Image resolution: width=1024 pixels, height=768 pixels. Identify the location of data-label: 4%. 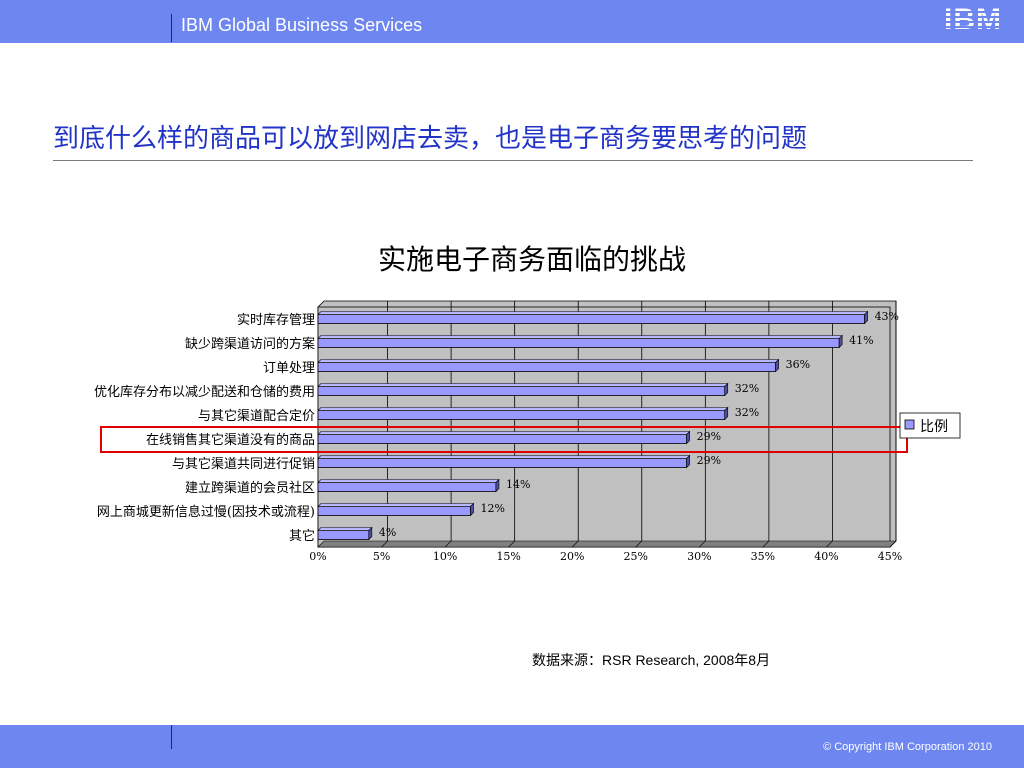
(387, 532).